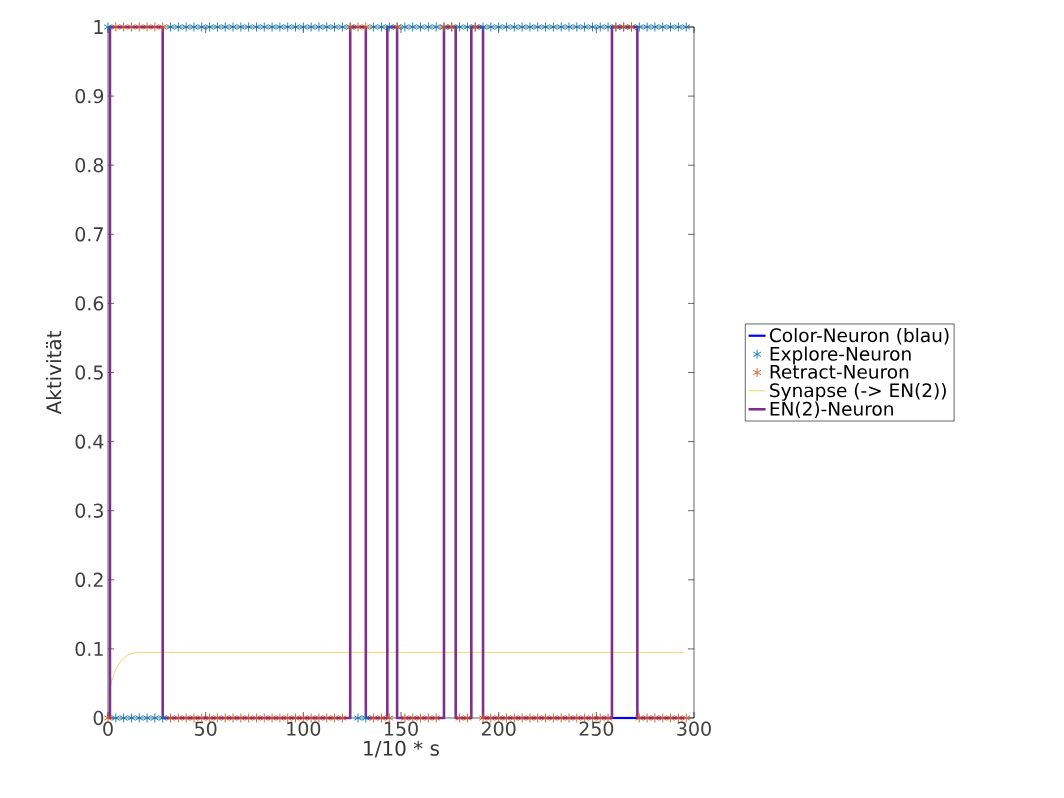 The height and width of the screenshot is (798, 1064). I want to click on legend-label: Explore-Neuron, so click(840, 355).